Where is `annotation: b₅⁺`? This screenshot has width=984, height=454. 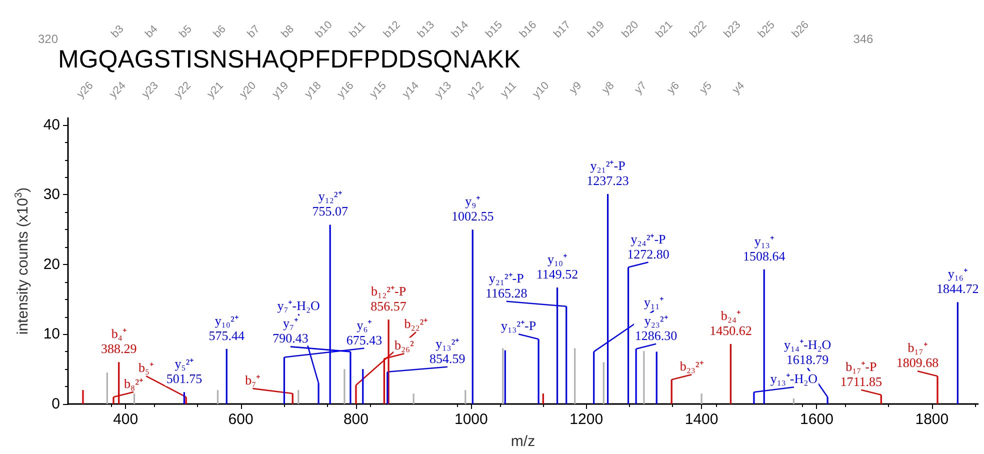 annotation: b₅⁺ is located at coordinates (146, 368).